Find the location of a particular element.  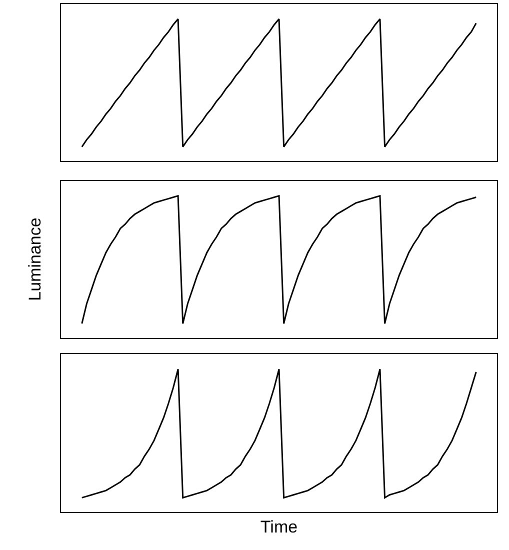

y-axis-title: Luminance is located at coordinates (34, 259).